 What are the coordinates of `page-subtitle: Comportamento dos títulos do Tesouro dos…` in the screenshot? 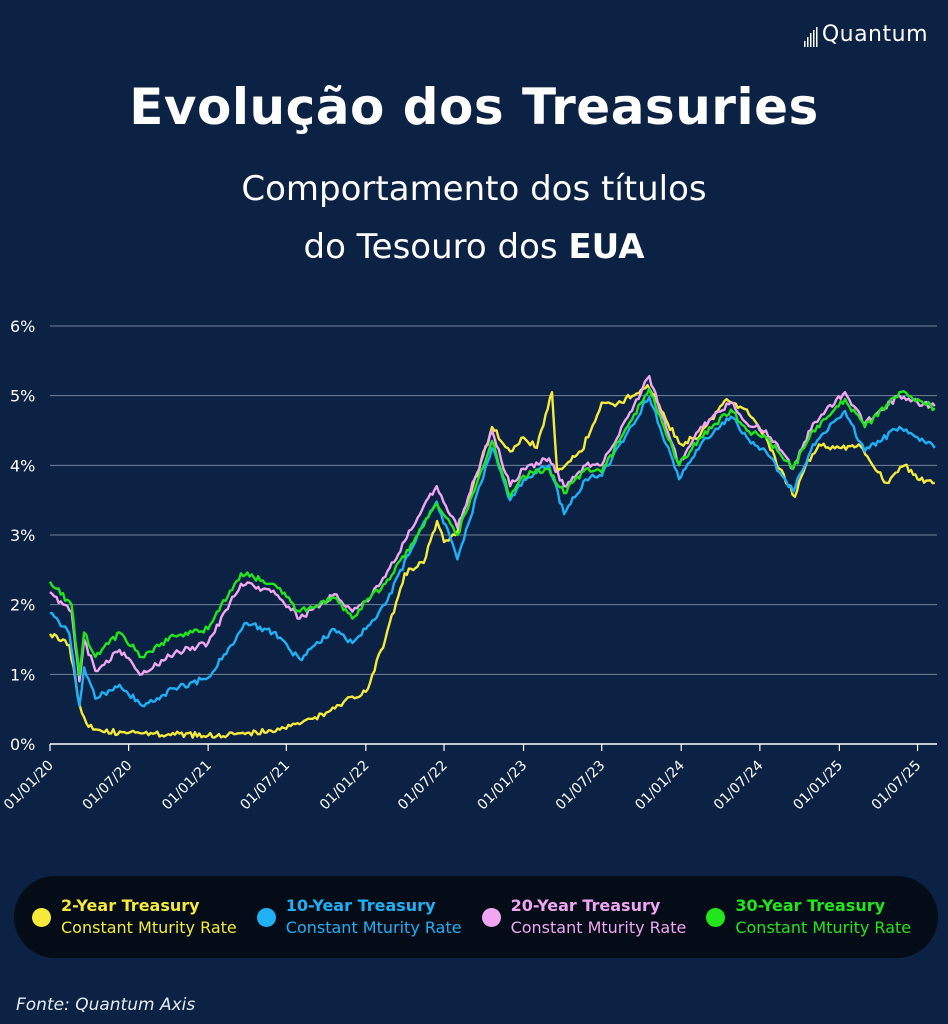 It's located at (474, 218).